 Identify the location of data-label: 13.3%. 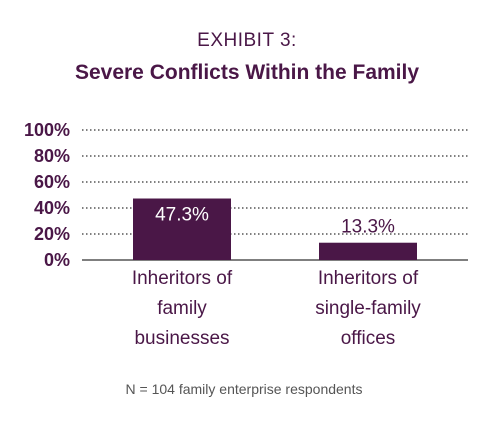
(368, 227).